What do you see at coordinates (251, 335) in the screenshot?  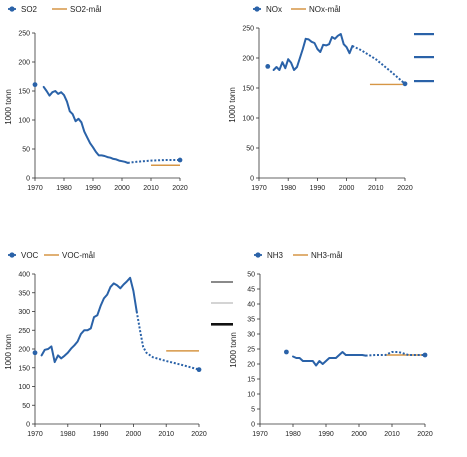 I see `y-tick-label: 30` at bounding box center [251, 335].